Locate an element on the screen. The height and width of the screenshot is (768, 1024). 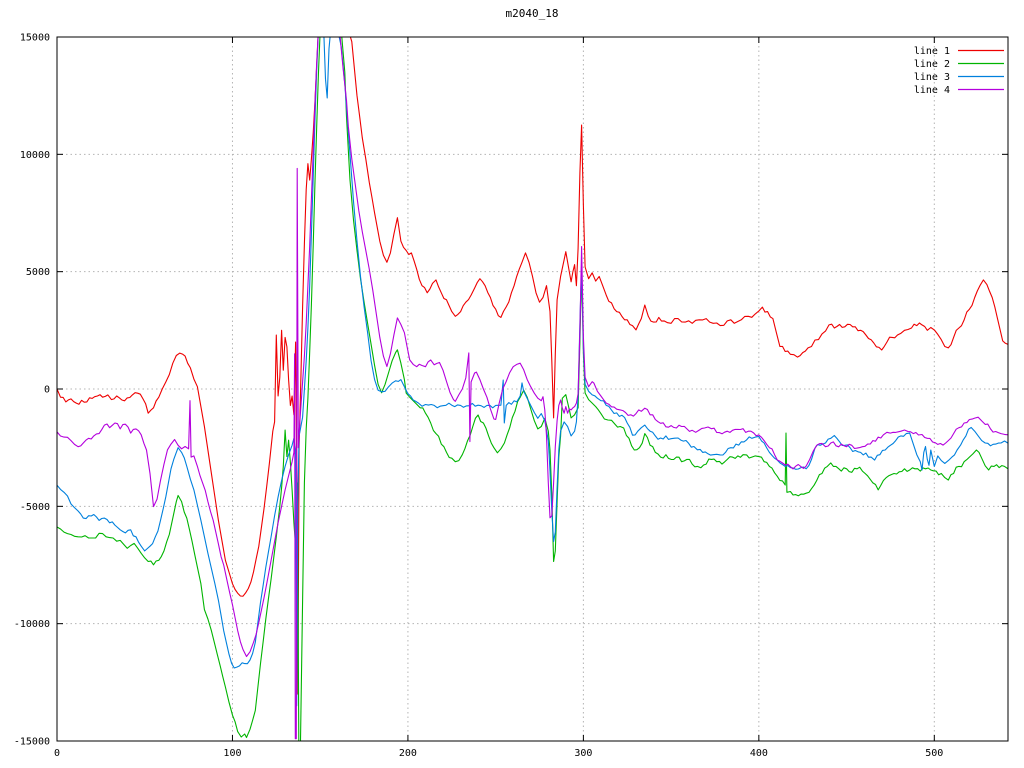
y-tick-label: -5000 is located at coordinates (35, 507).